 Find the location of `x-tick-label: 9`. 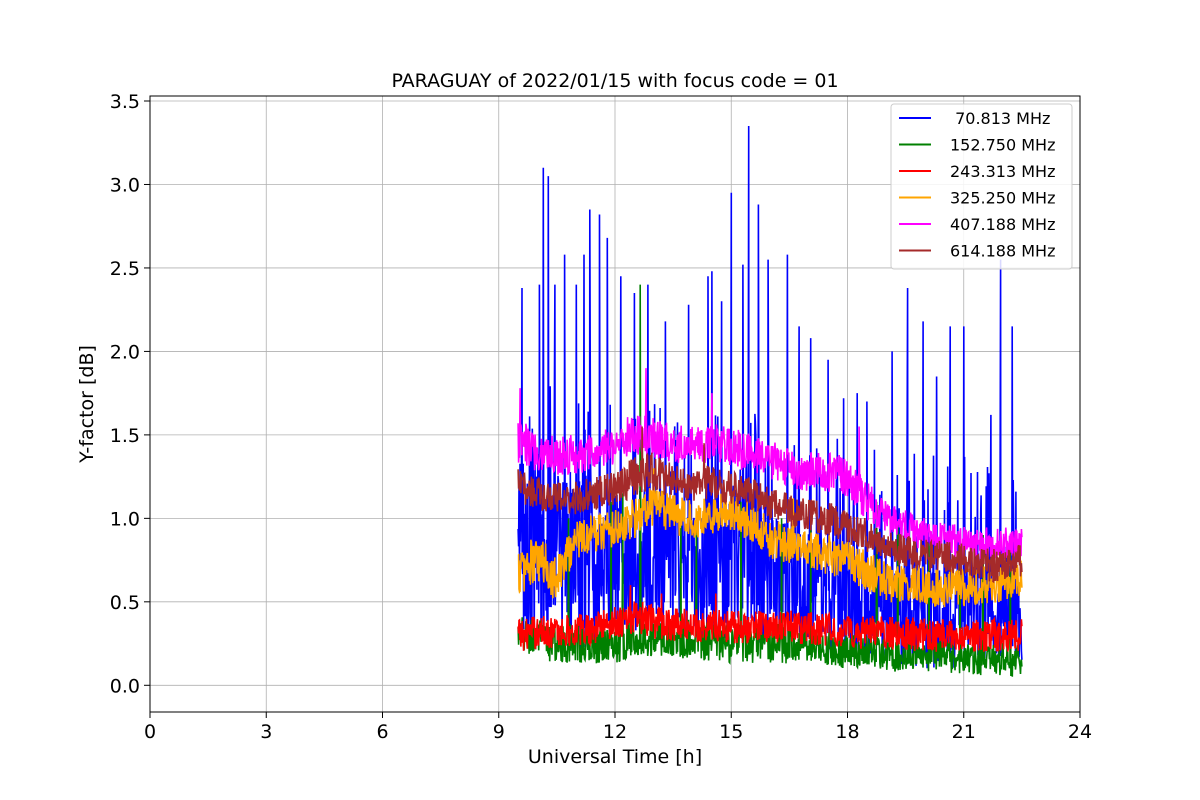

x-tick-label: 9 is located at coordinates (499, 732).